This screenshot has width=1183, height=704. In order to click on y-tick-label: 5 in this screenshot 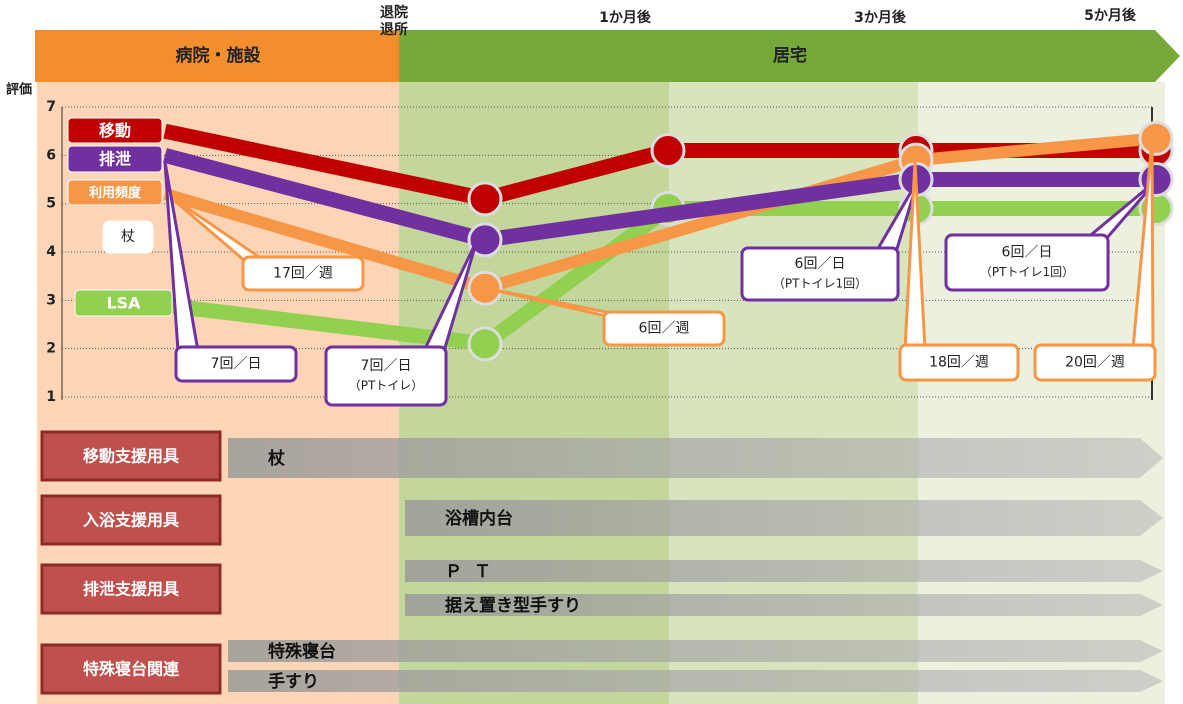, I will do `click(51, 204)`.